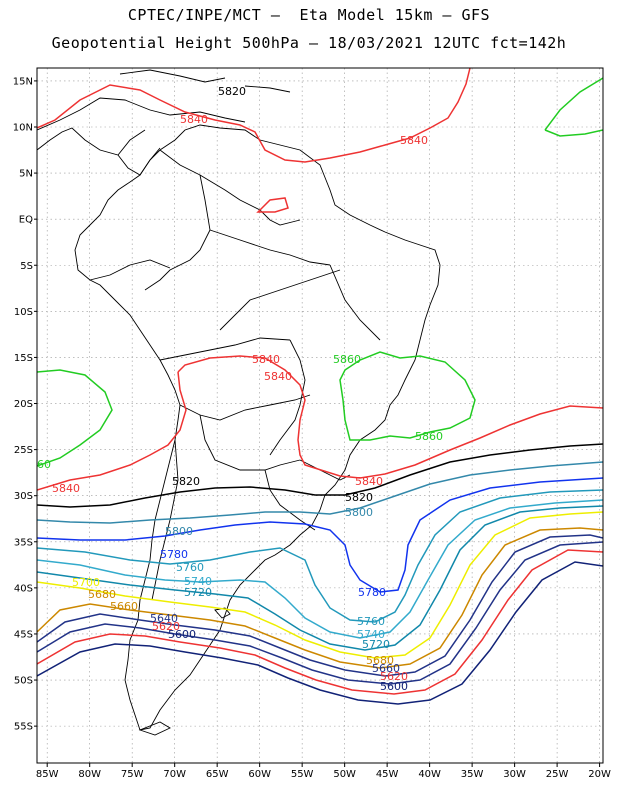 This screenshot has height=800, width=618. I want to click on map-title-line1: CPTEC/INPE/MCT – Eta Model 15km – GFS, so click(309, 15).